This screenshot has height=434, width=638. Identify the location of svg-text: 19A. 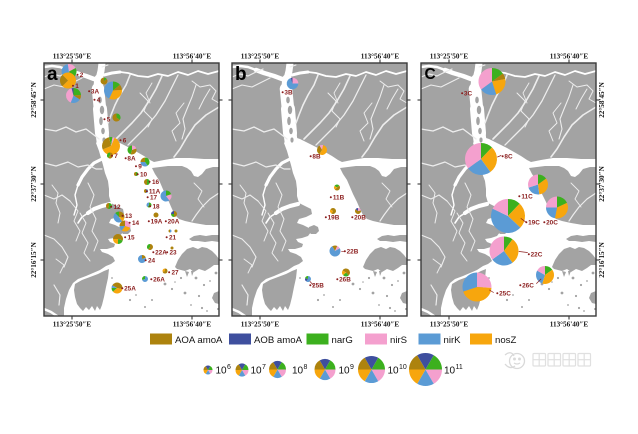
(157, 222).